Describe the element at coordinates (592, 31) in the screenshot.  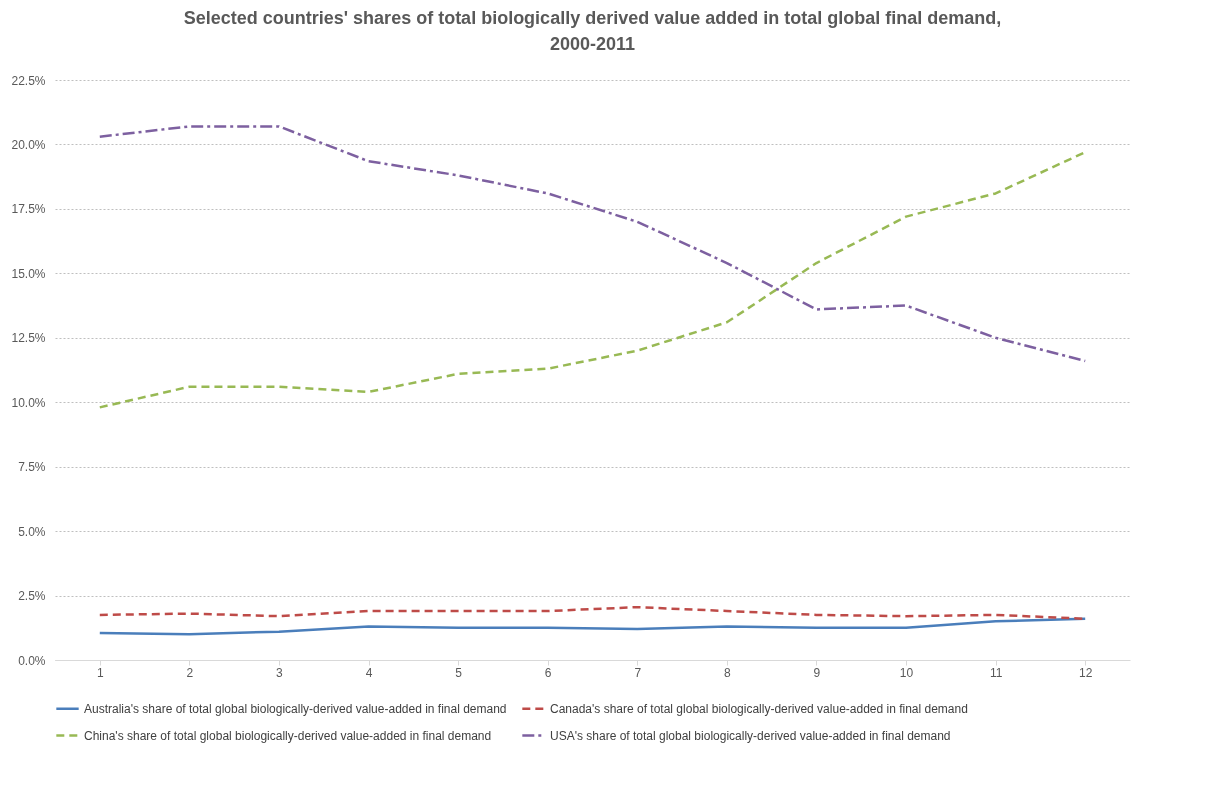
I see `chart-title: Selected countries' shares of total biologically derived value added in total global final demand, 2000-2011` at that location.